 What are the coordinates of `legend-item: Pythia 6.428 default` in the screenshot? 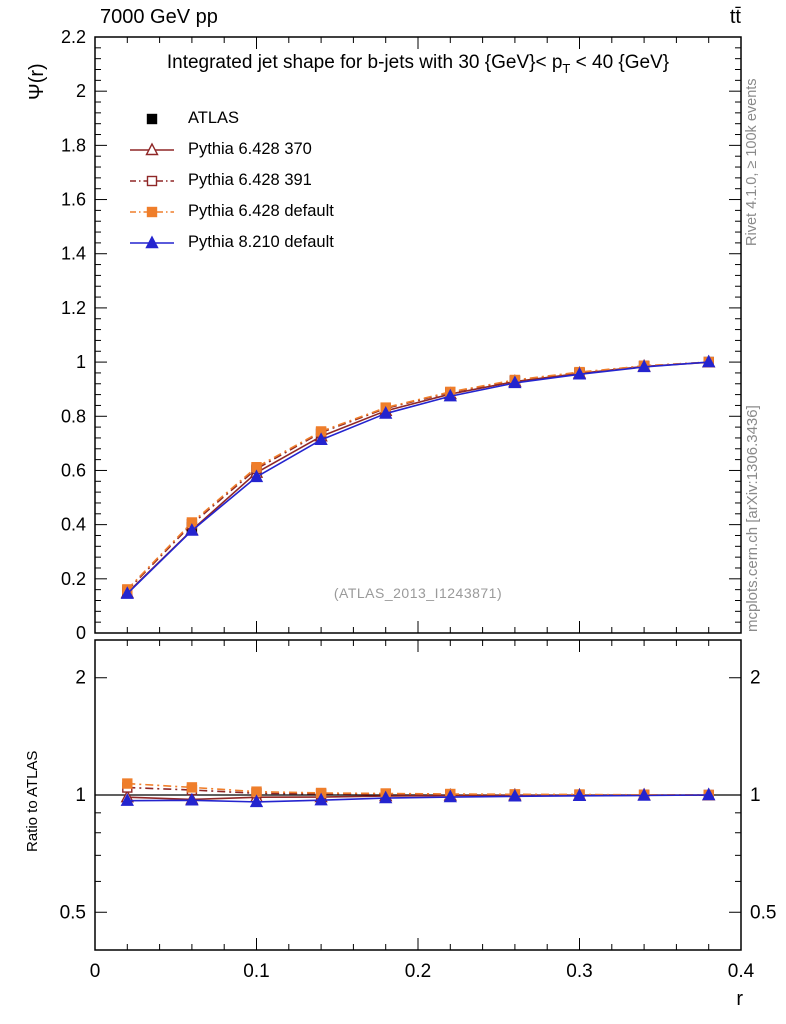 It's located at (231, 211).